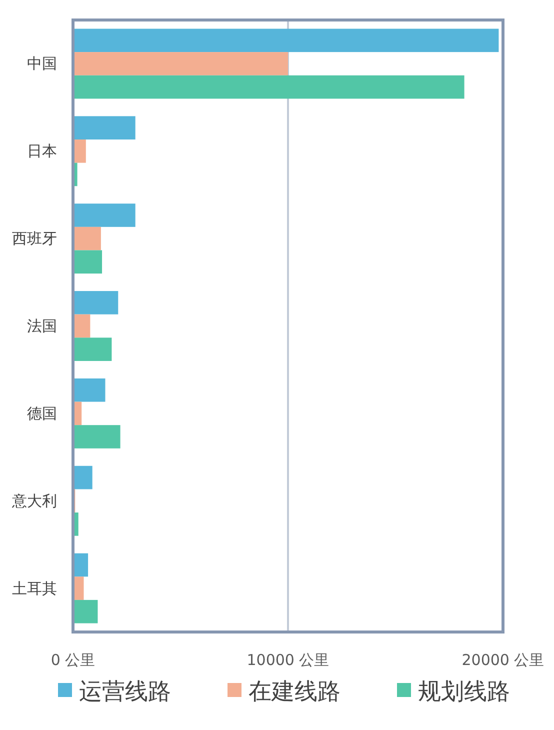  I want to click on x-tick-label: 0 公里, so click(73, 660).